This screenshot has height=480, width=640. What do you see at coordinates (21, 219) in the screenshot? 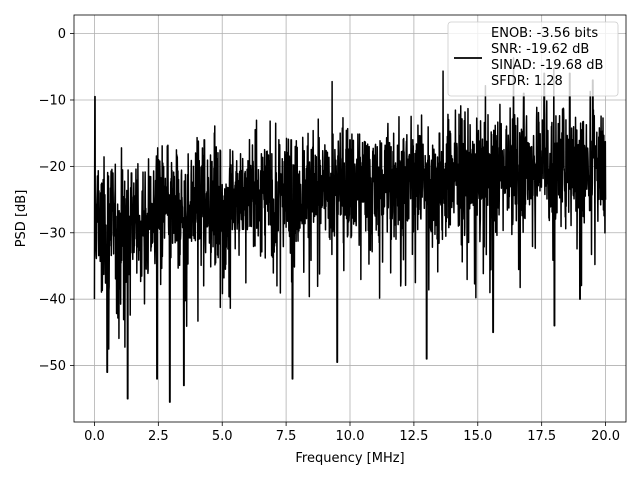
I see `y-axis-label: PSD [dB]` at bounding box center [21, 219].